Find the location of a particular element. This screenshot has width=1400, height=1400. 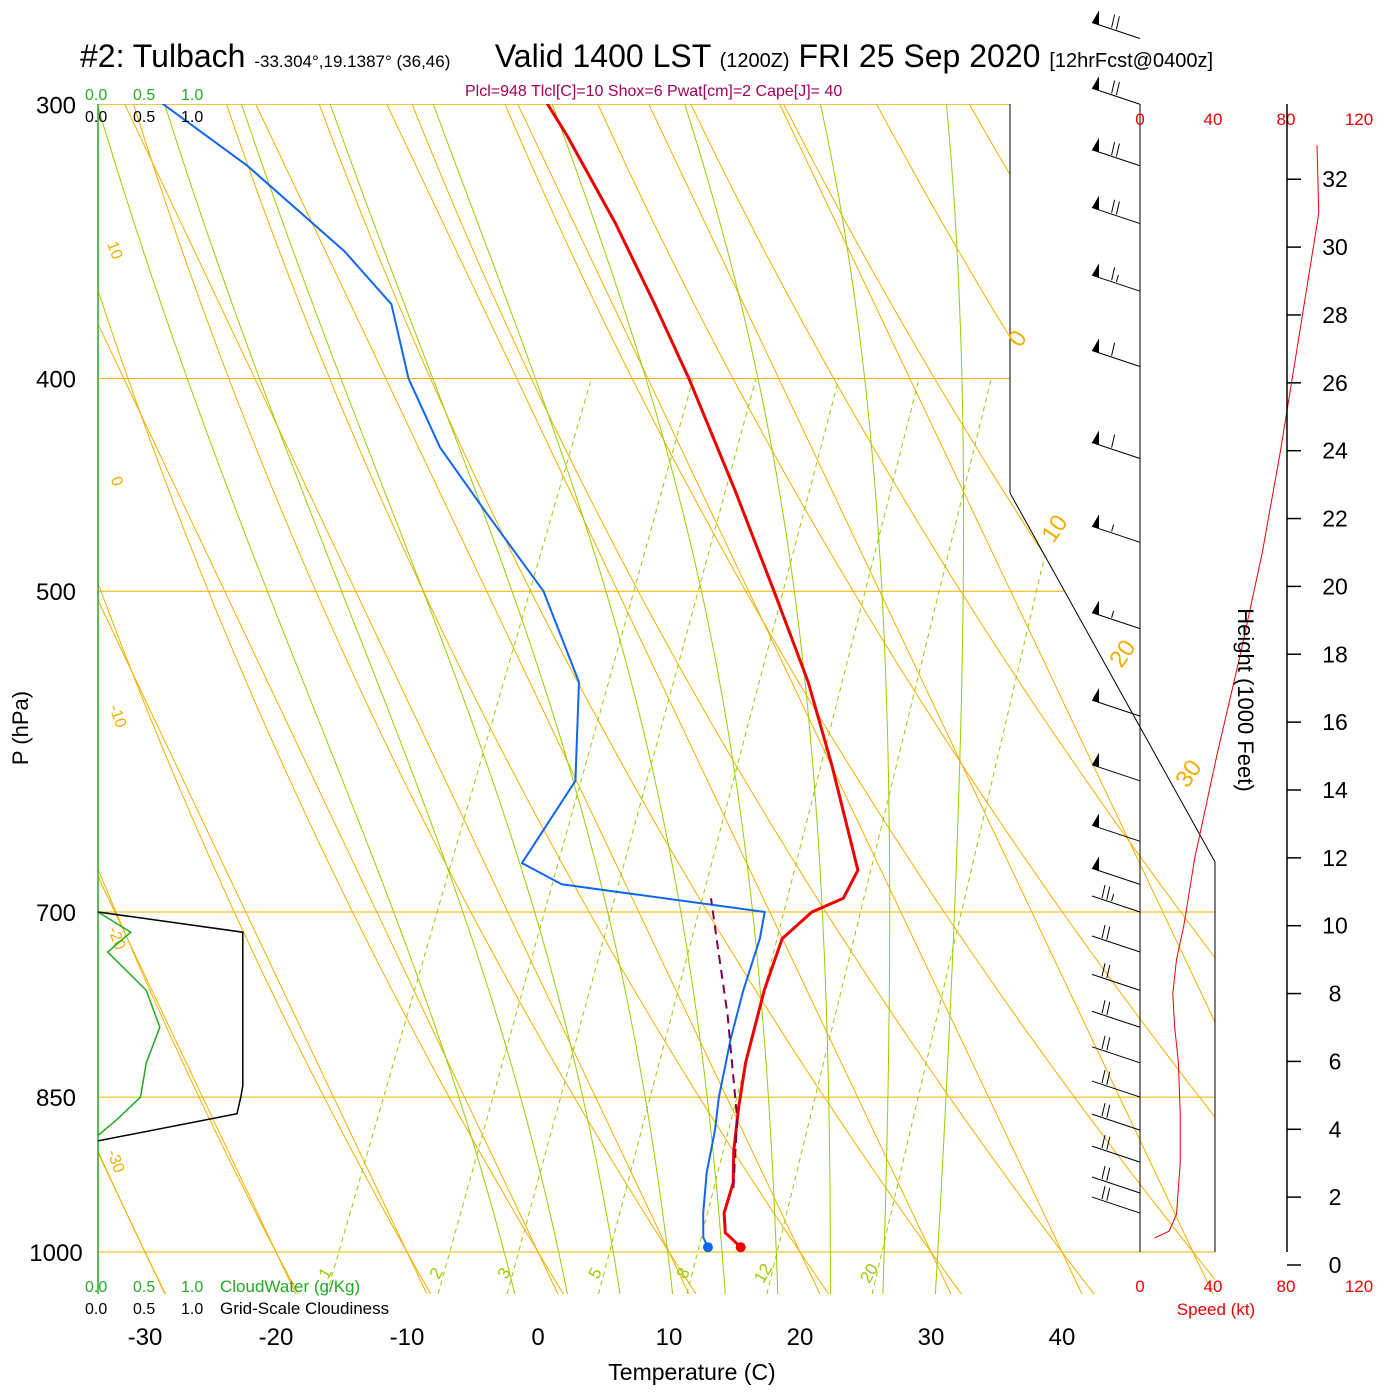

temperature-tick-label: 40 is located at coordinates (1062, 1337).